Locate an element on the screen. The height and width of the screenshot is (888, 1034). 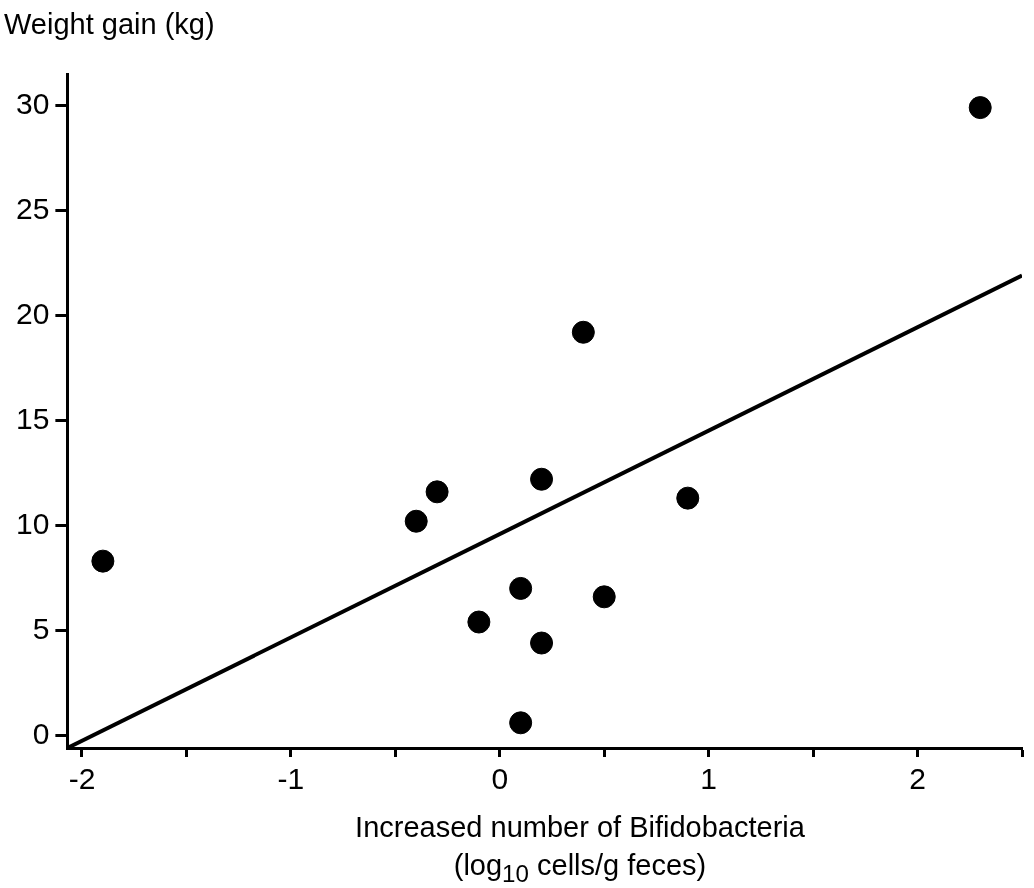
y-tick-label: 30 is located at coordinates (32, 103).